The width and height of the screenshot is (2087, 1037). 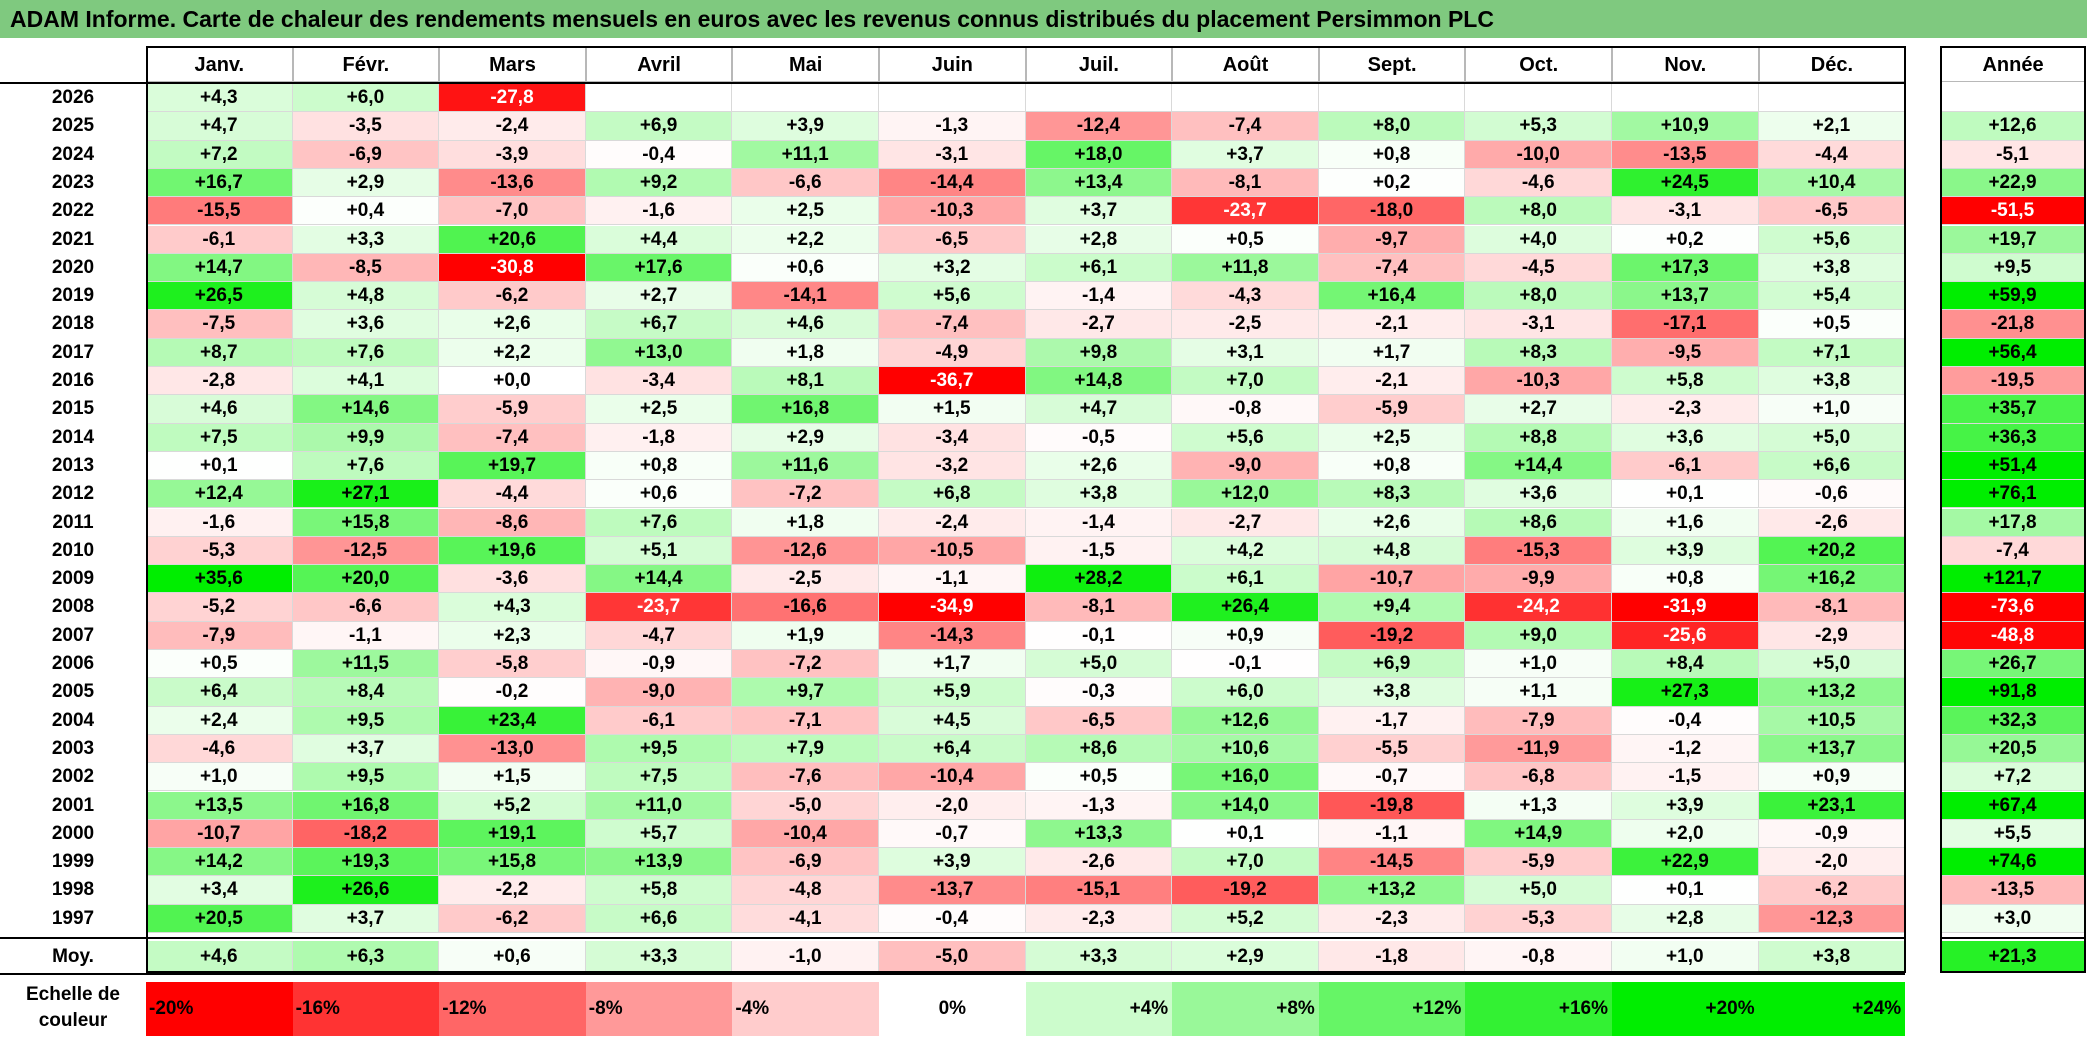 What do you see at coordinates (659, 890) in the screenshot?
I see `heatmap-cell: +5,8` at bounding box center [659, 890].